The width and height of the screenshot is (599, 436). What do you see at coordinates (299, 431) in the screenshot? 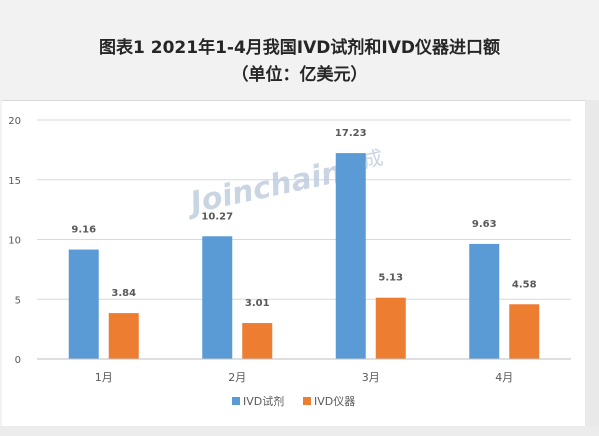
I see `page-edge-bottom` at bounding box center [299, 431].